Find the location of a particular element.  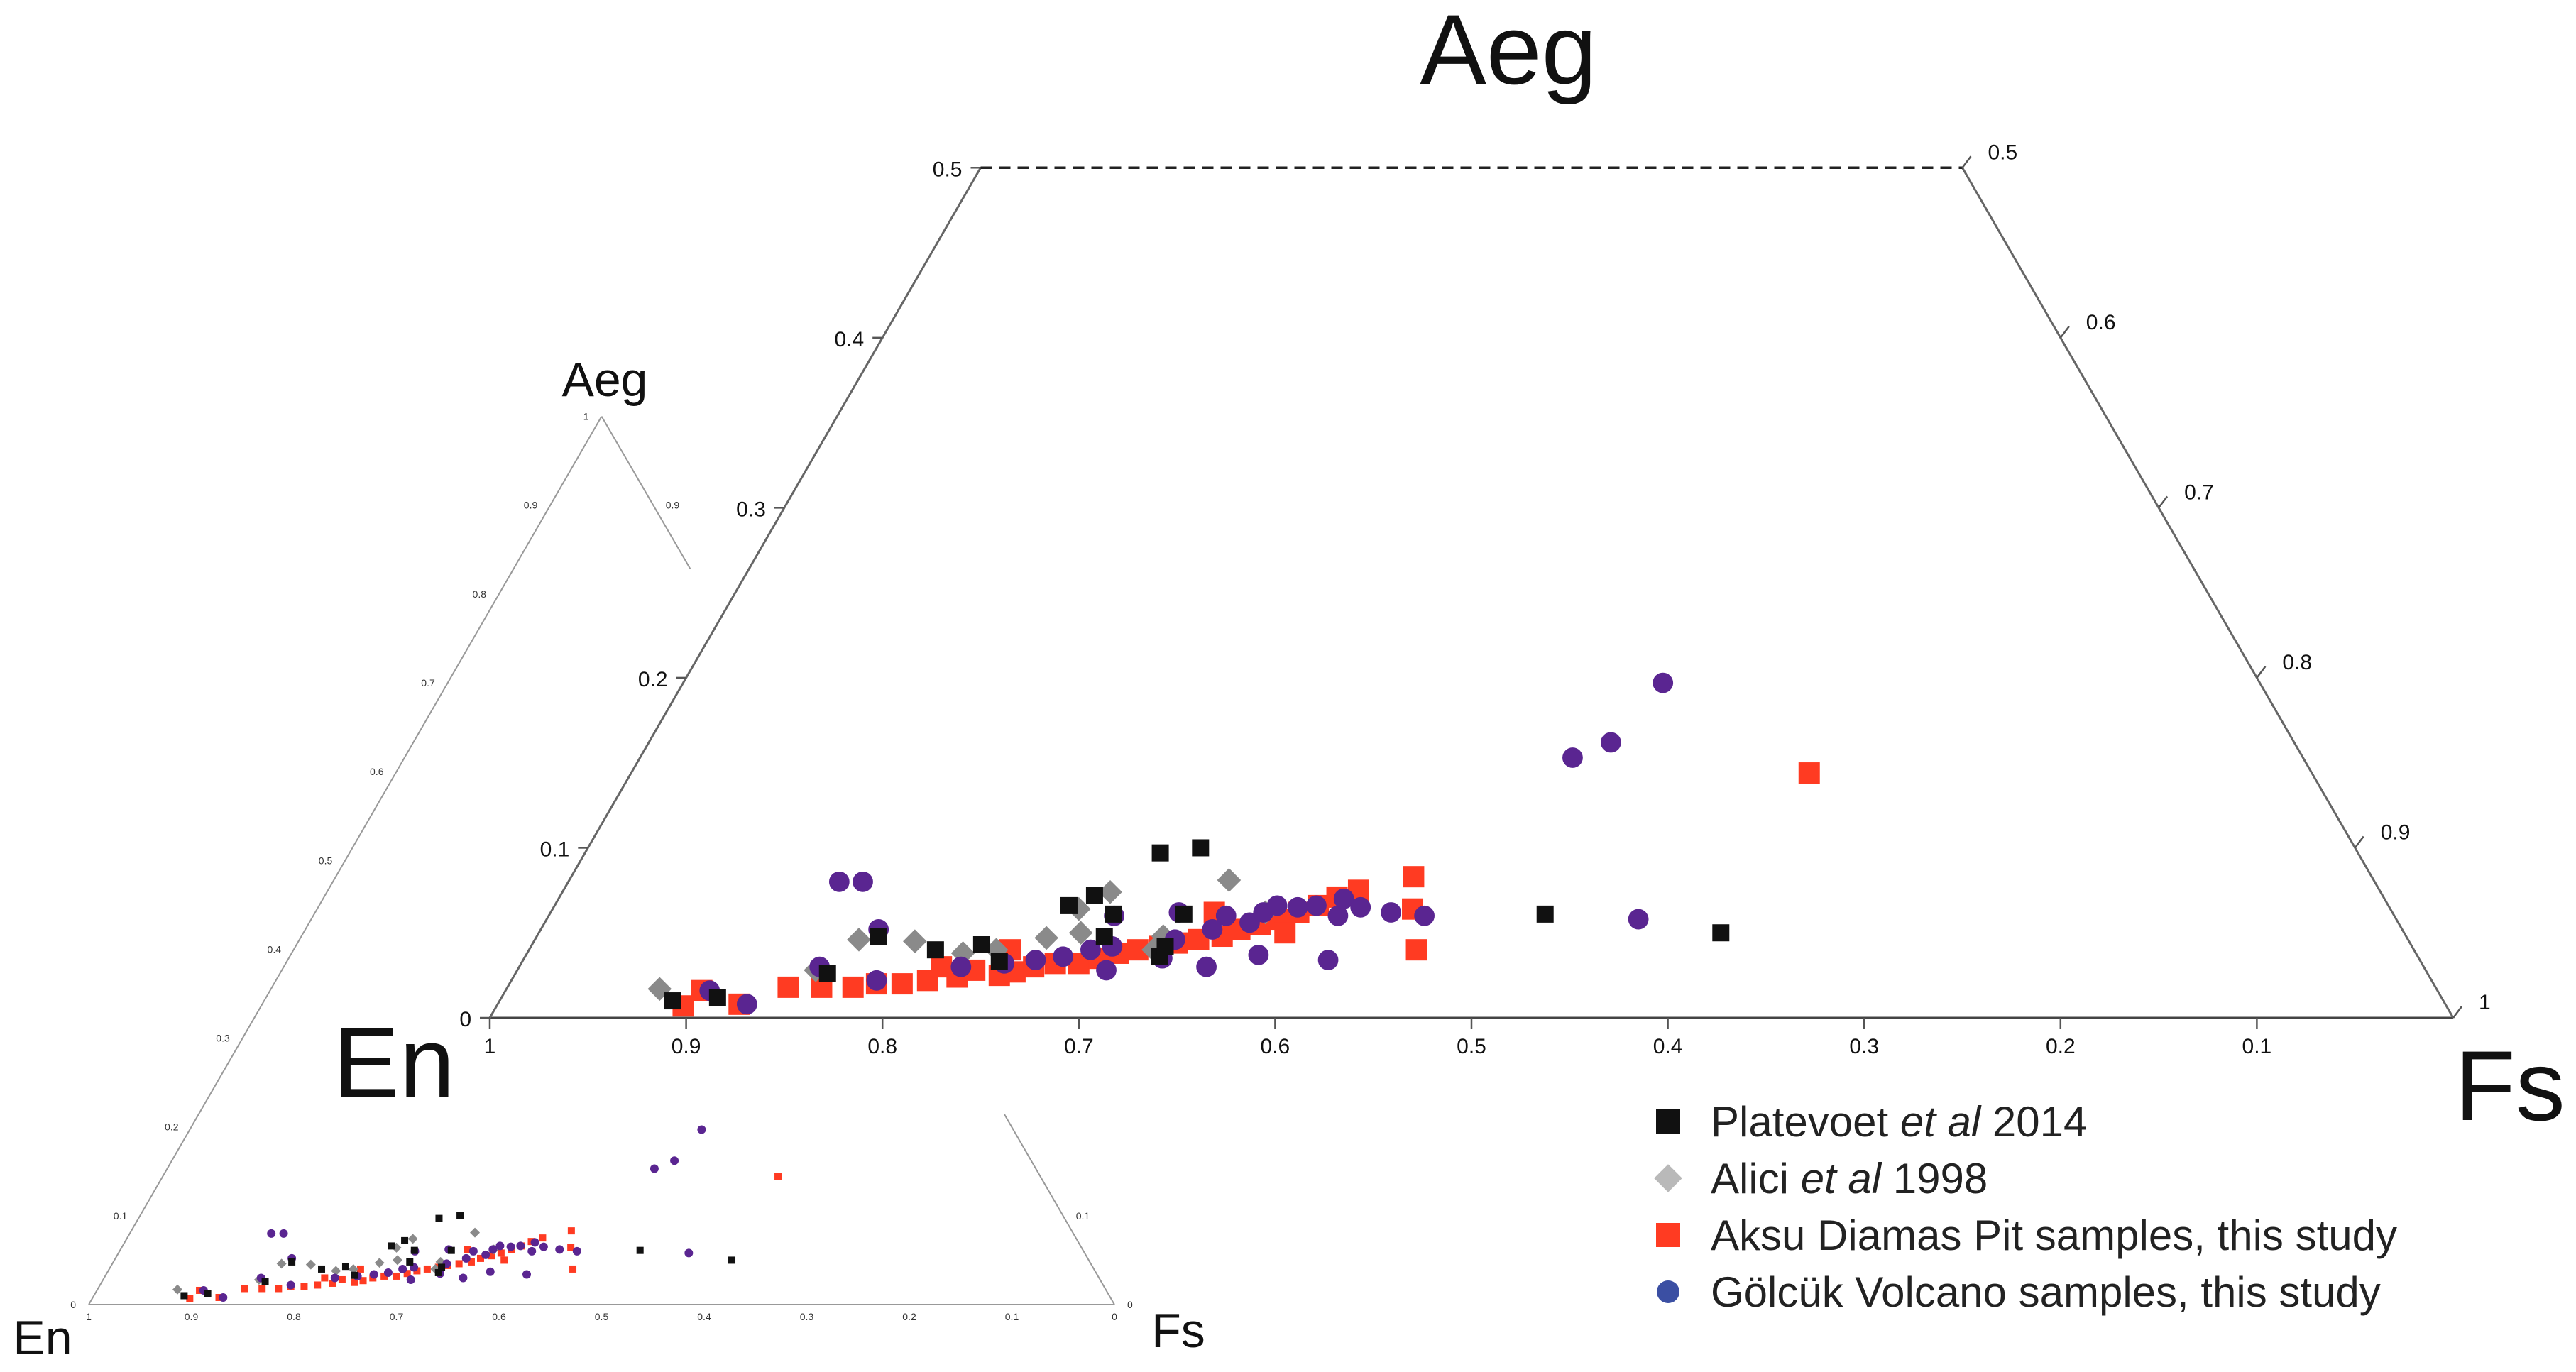

legend-label: Aksu Diamas Pit samples, this study is located at coordinates (2054, 1235).